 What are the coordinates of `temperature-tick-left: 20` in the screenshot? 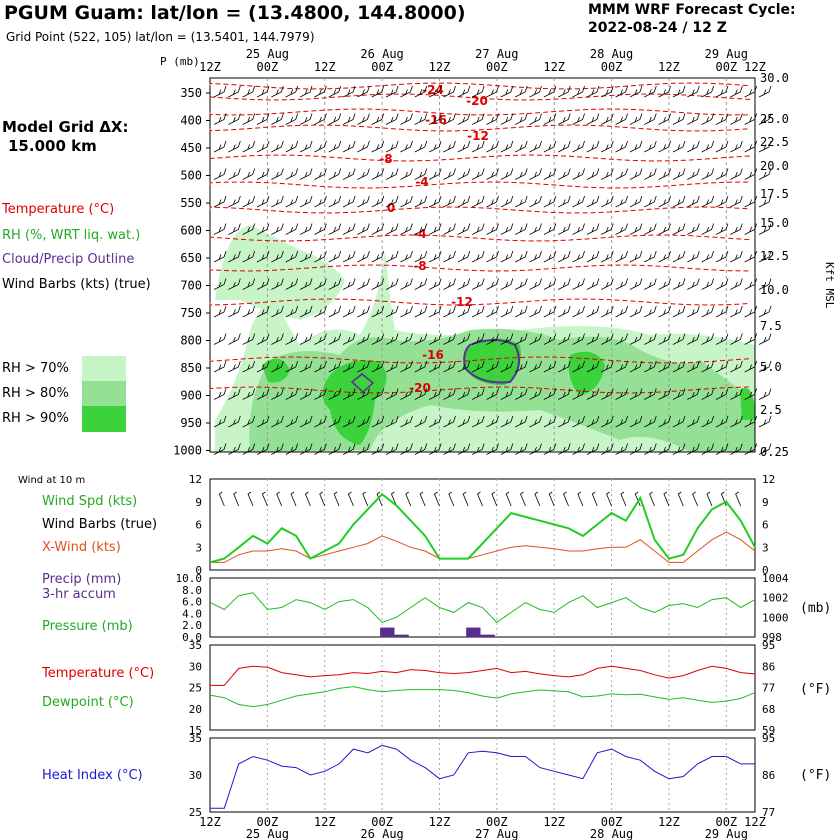 It's located at (195, 709).